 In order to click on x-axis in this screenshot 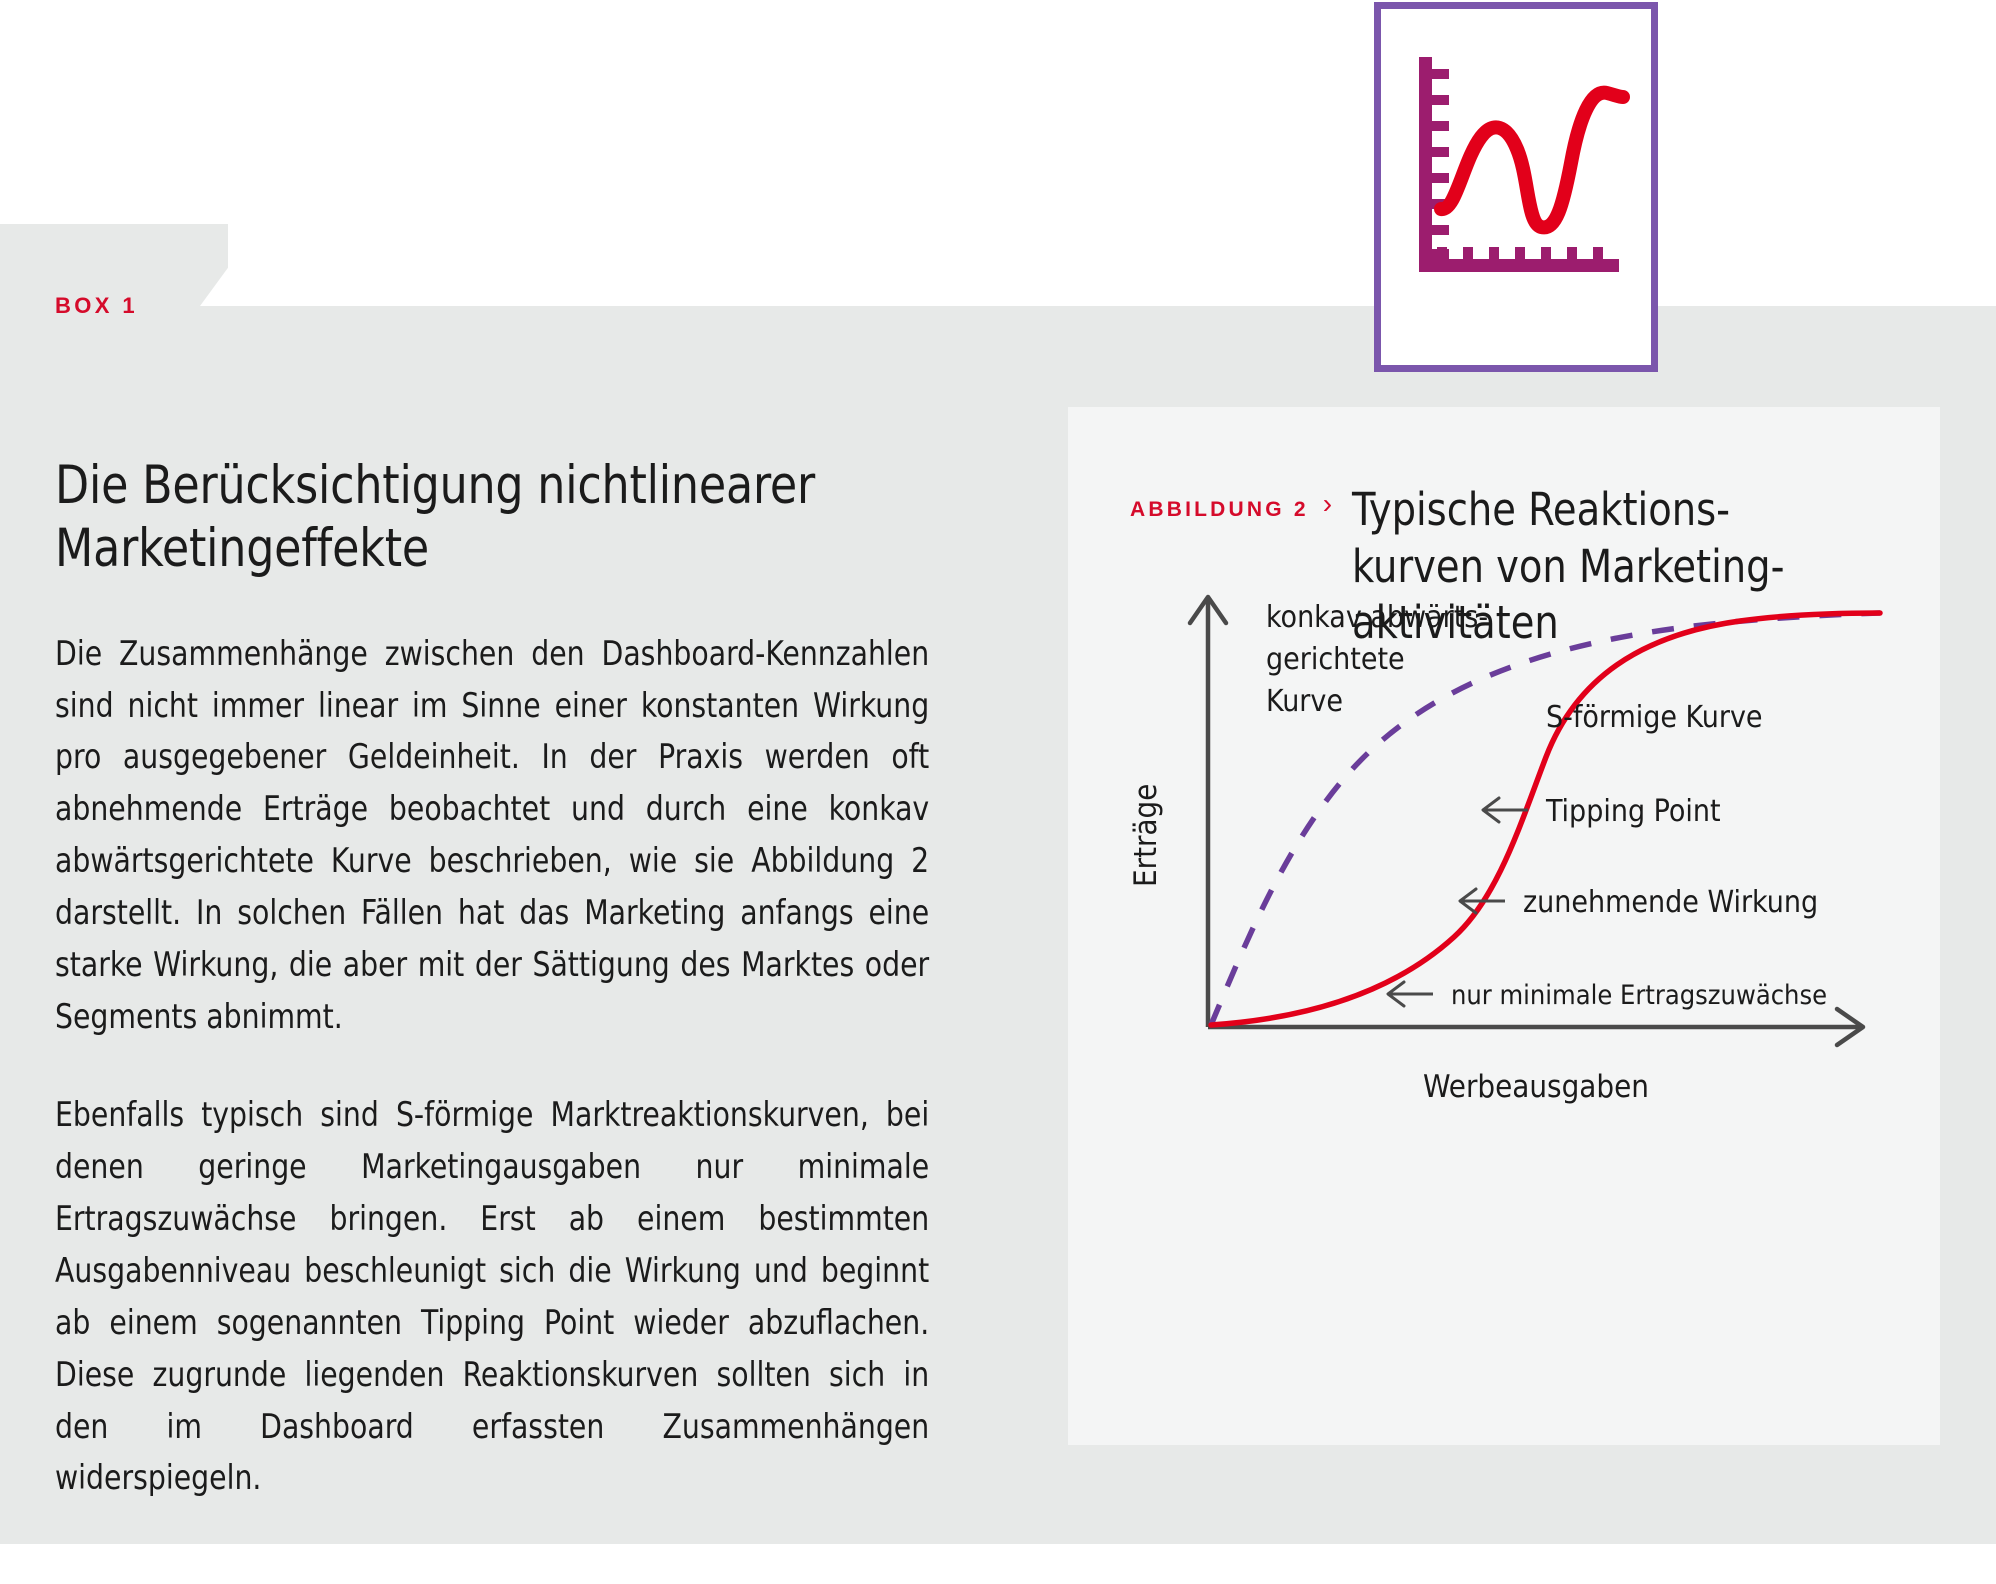, I will do `click(1537, 1027)`.